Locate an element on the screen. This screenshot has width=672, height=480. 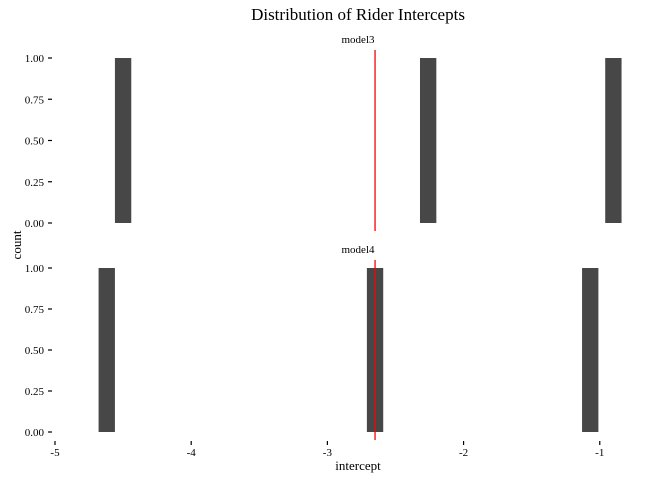
x-tick-label: -5 is located at coordinates (55, 453).